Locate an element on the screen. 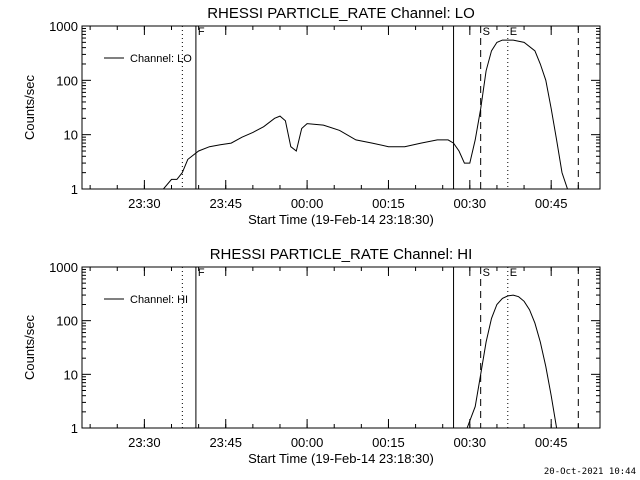 Image resolution: width=640 pixels, height=480 pixels. panel1-flag-e: E is located at coordinates (513, 32).